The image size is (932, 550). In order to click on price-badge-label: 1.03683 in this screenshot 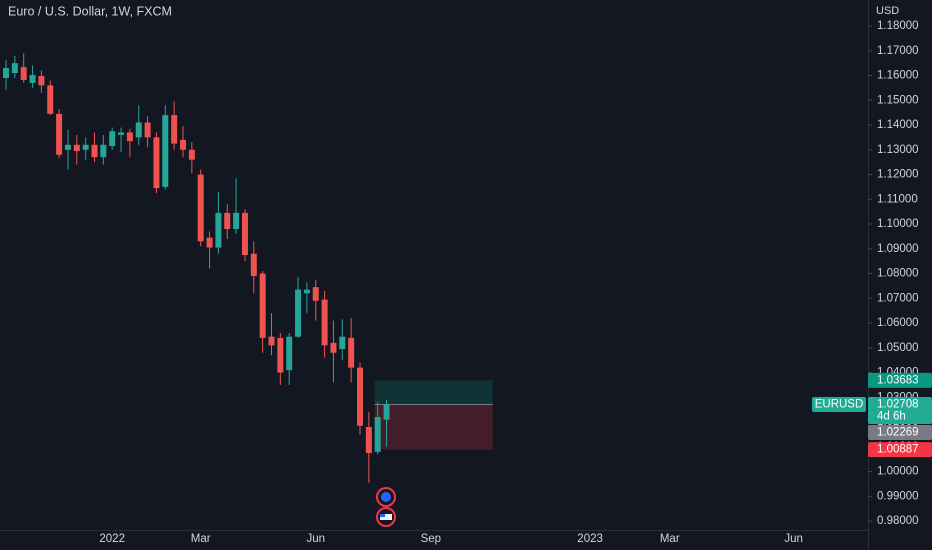, I will do `click(898, 380)`.